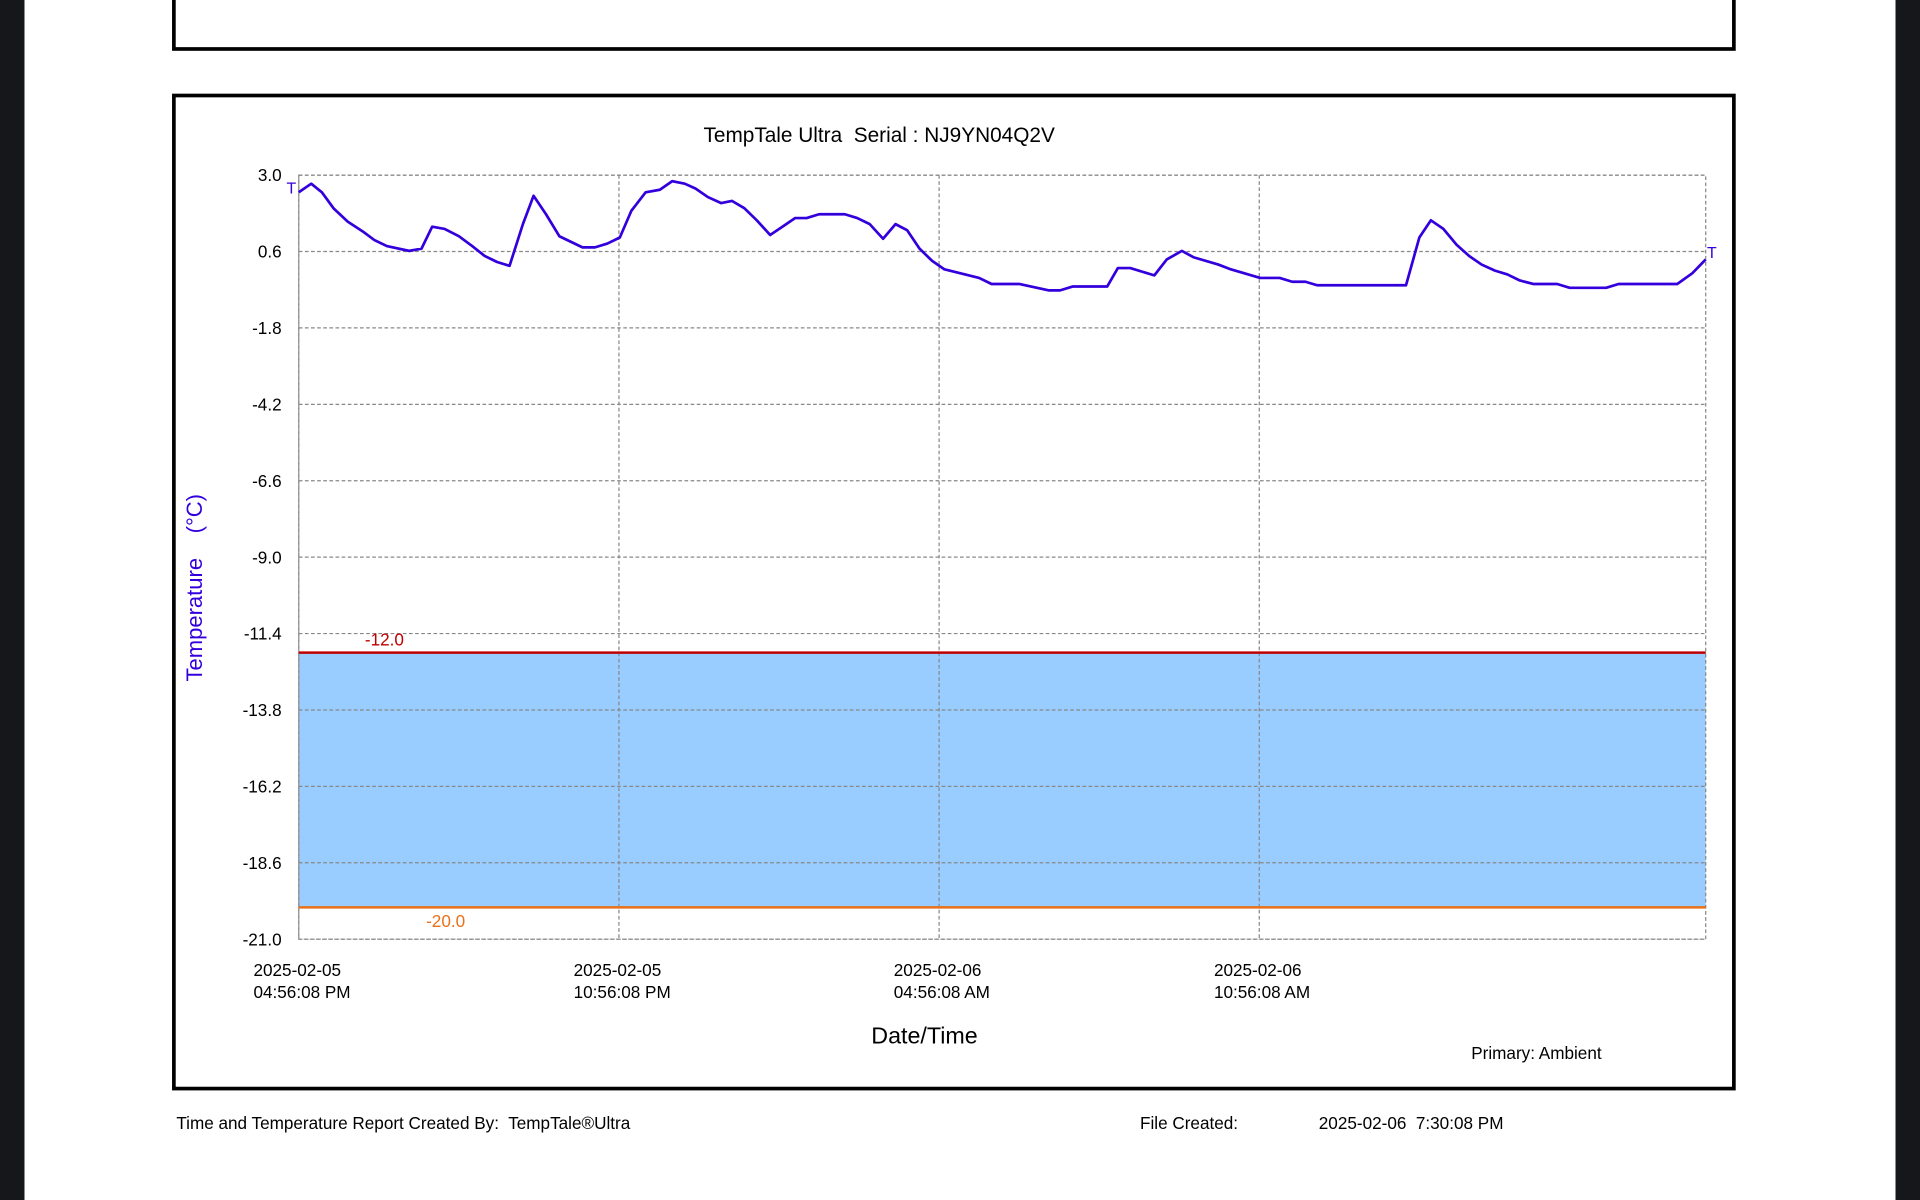 This screenshot has width=1920, height=1200. What do you see at coordinates (954, 25) in the screenshot?
I see `previous-panel` at bounding box center [954, 25].